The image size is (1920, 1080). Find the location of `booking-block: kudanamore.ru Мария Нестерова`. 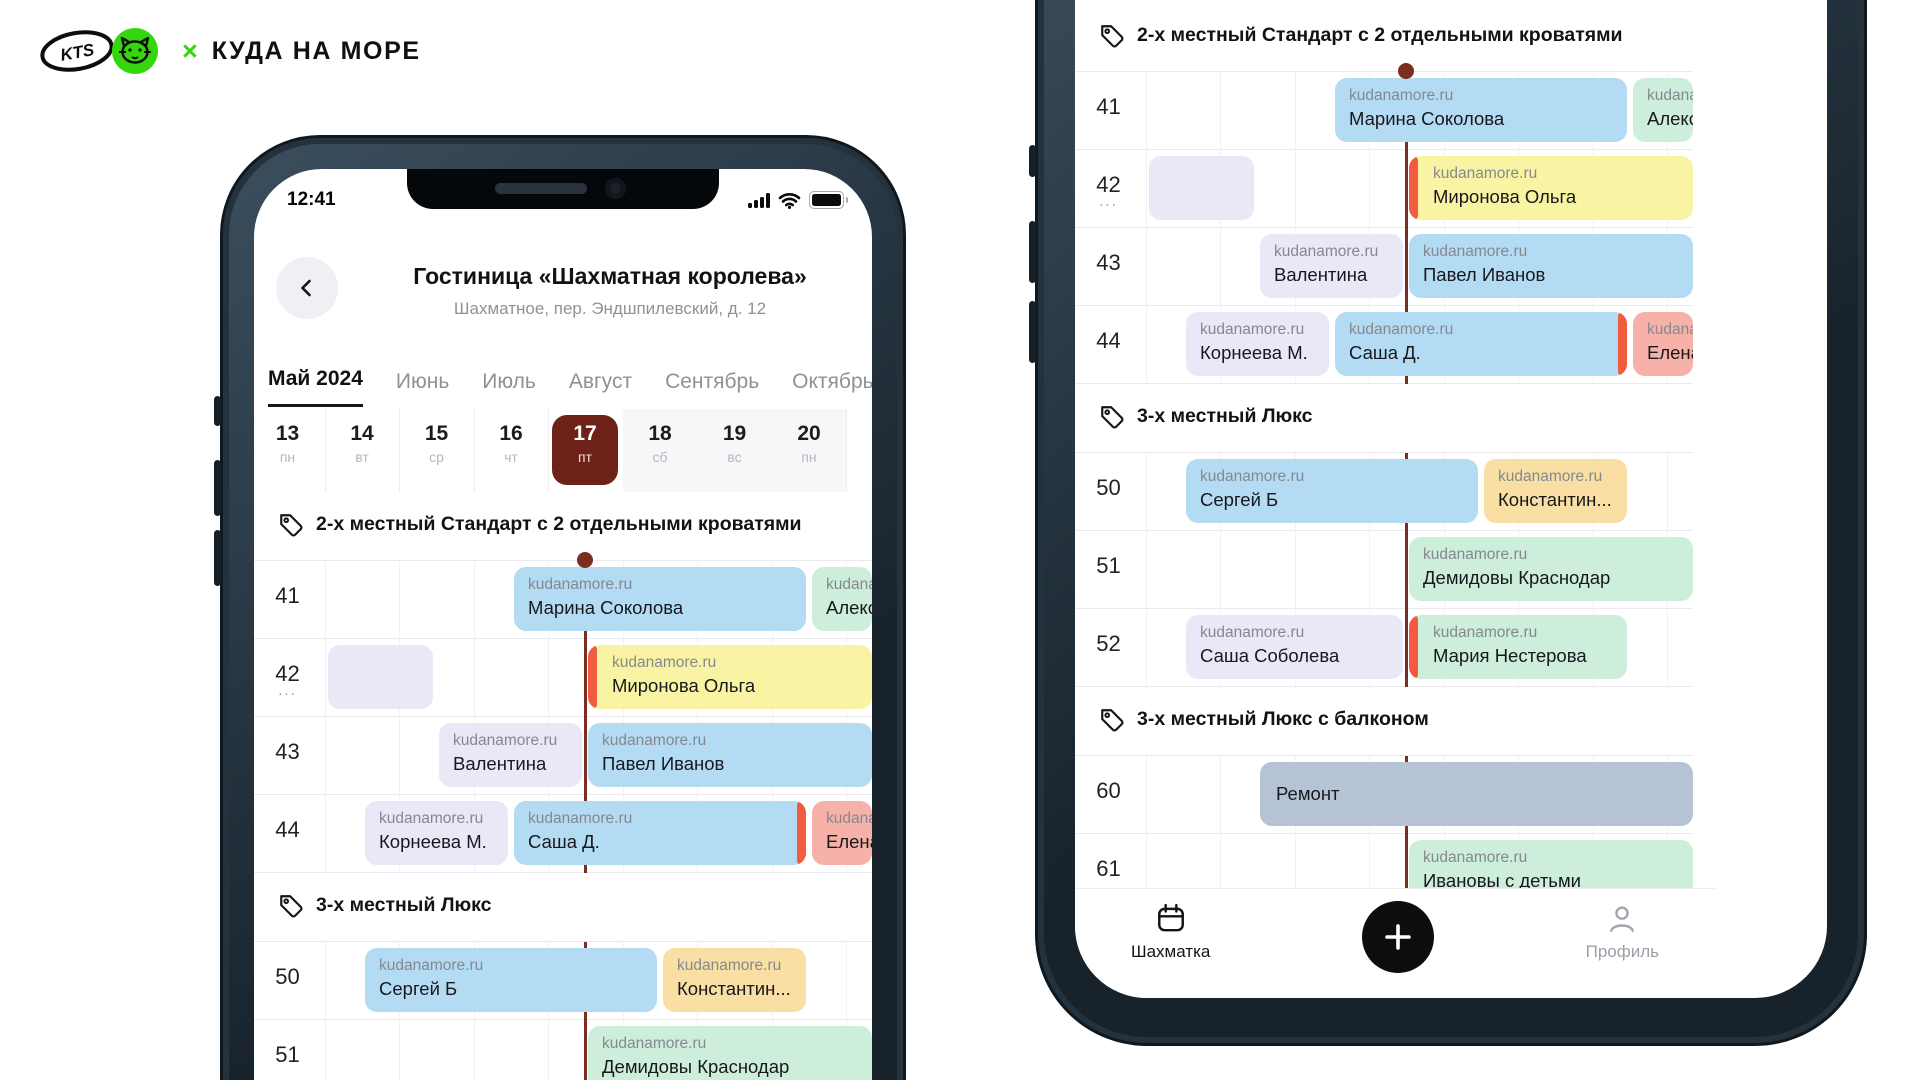

booking-block: kudanamore.ru Мария Нестерова is located at coordinates (1518, 647).